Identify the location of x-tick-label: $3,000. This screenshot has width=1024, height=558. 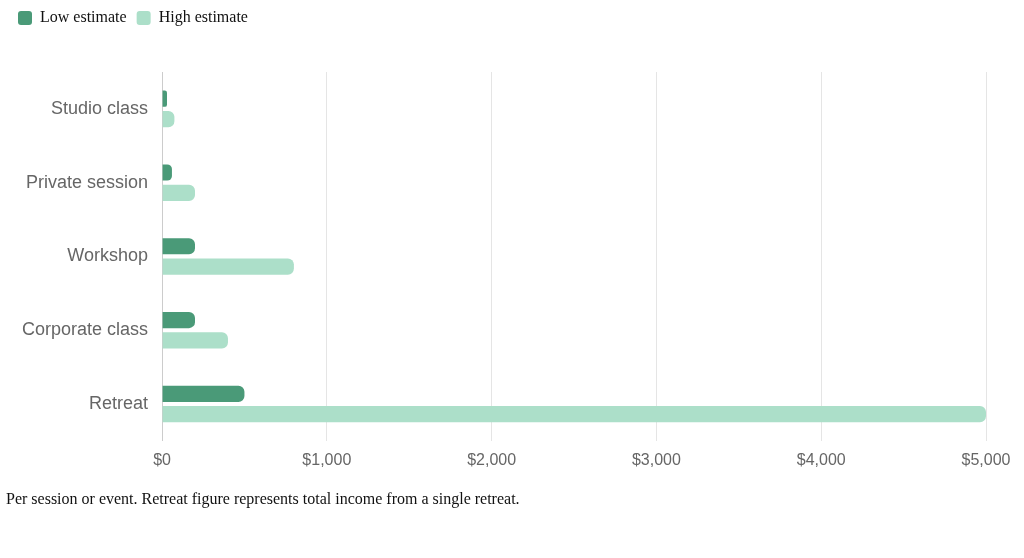
(656, 459).